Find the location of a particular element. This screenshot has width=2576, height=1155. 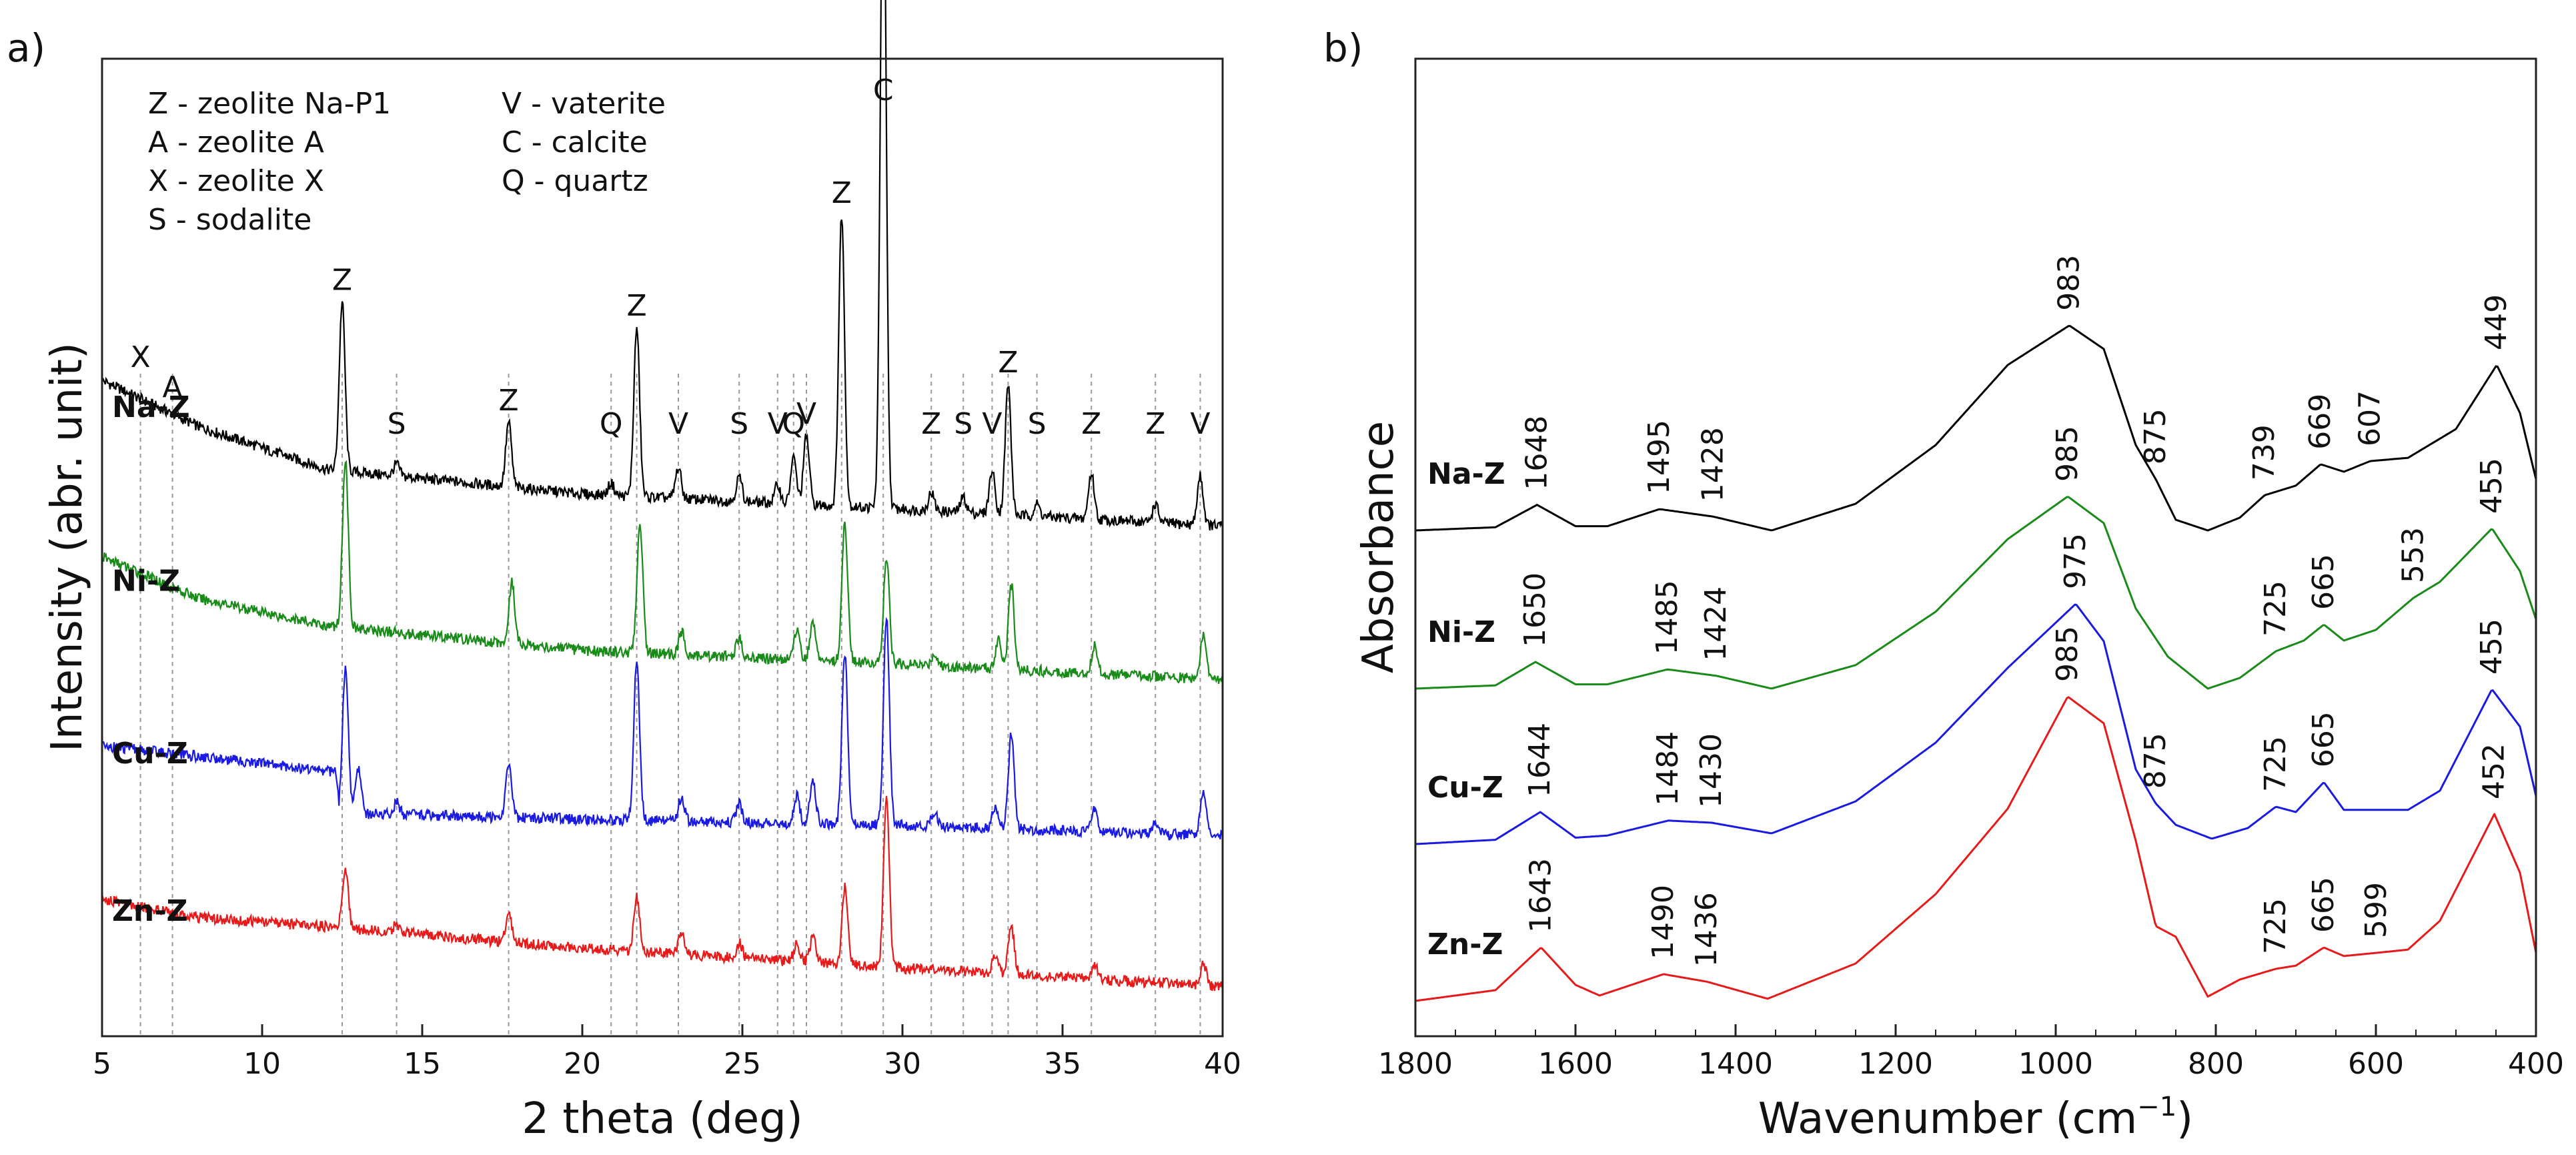

xrd-x-ticks: 5 10 15 20 25 30 35 40 is located at coordinates (667, 1052).